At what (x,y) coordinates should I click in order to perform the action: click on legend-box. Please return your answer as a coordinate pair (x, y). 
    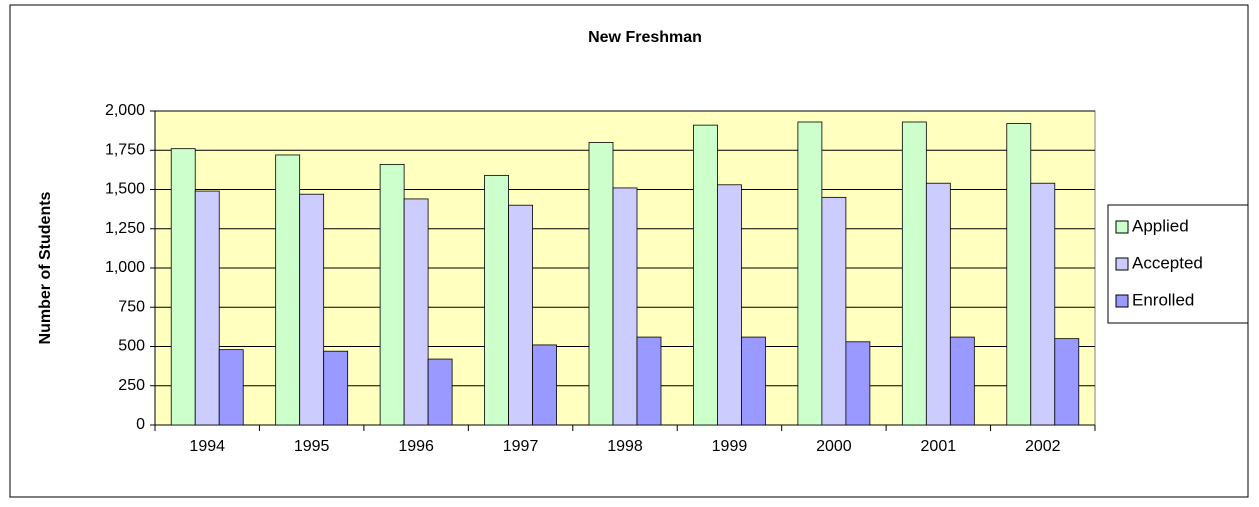
    Looking at the image, I should click on (1178, 264).